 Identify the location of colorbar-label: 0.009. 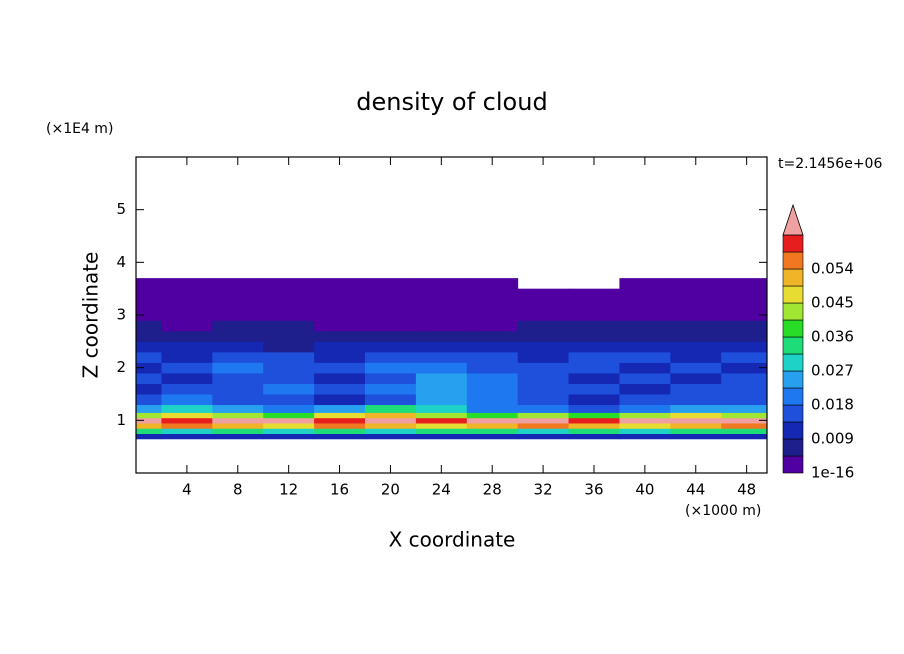
(832, 439).